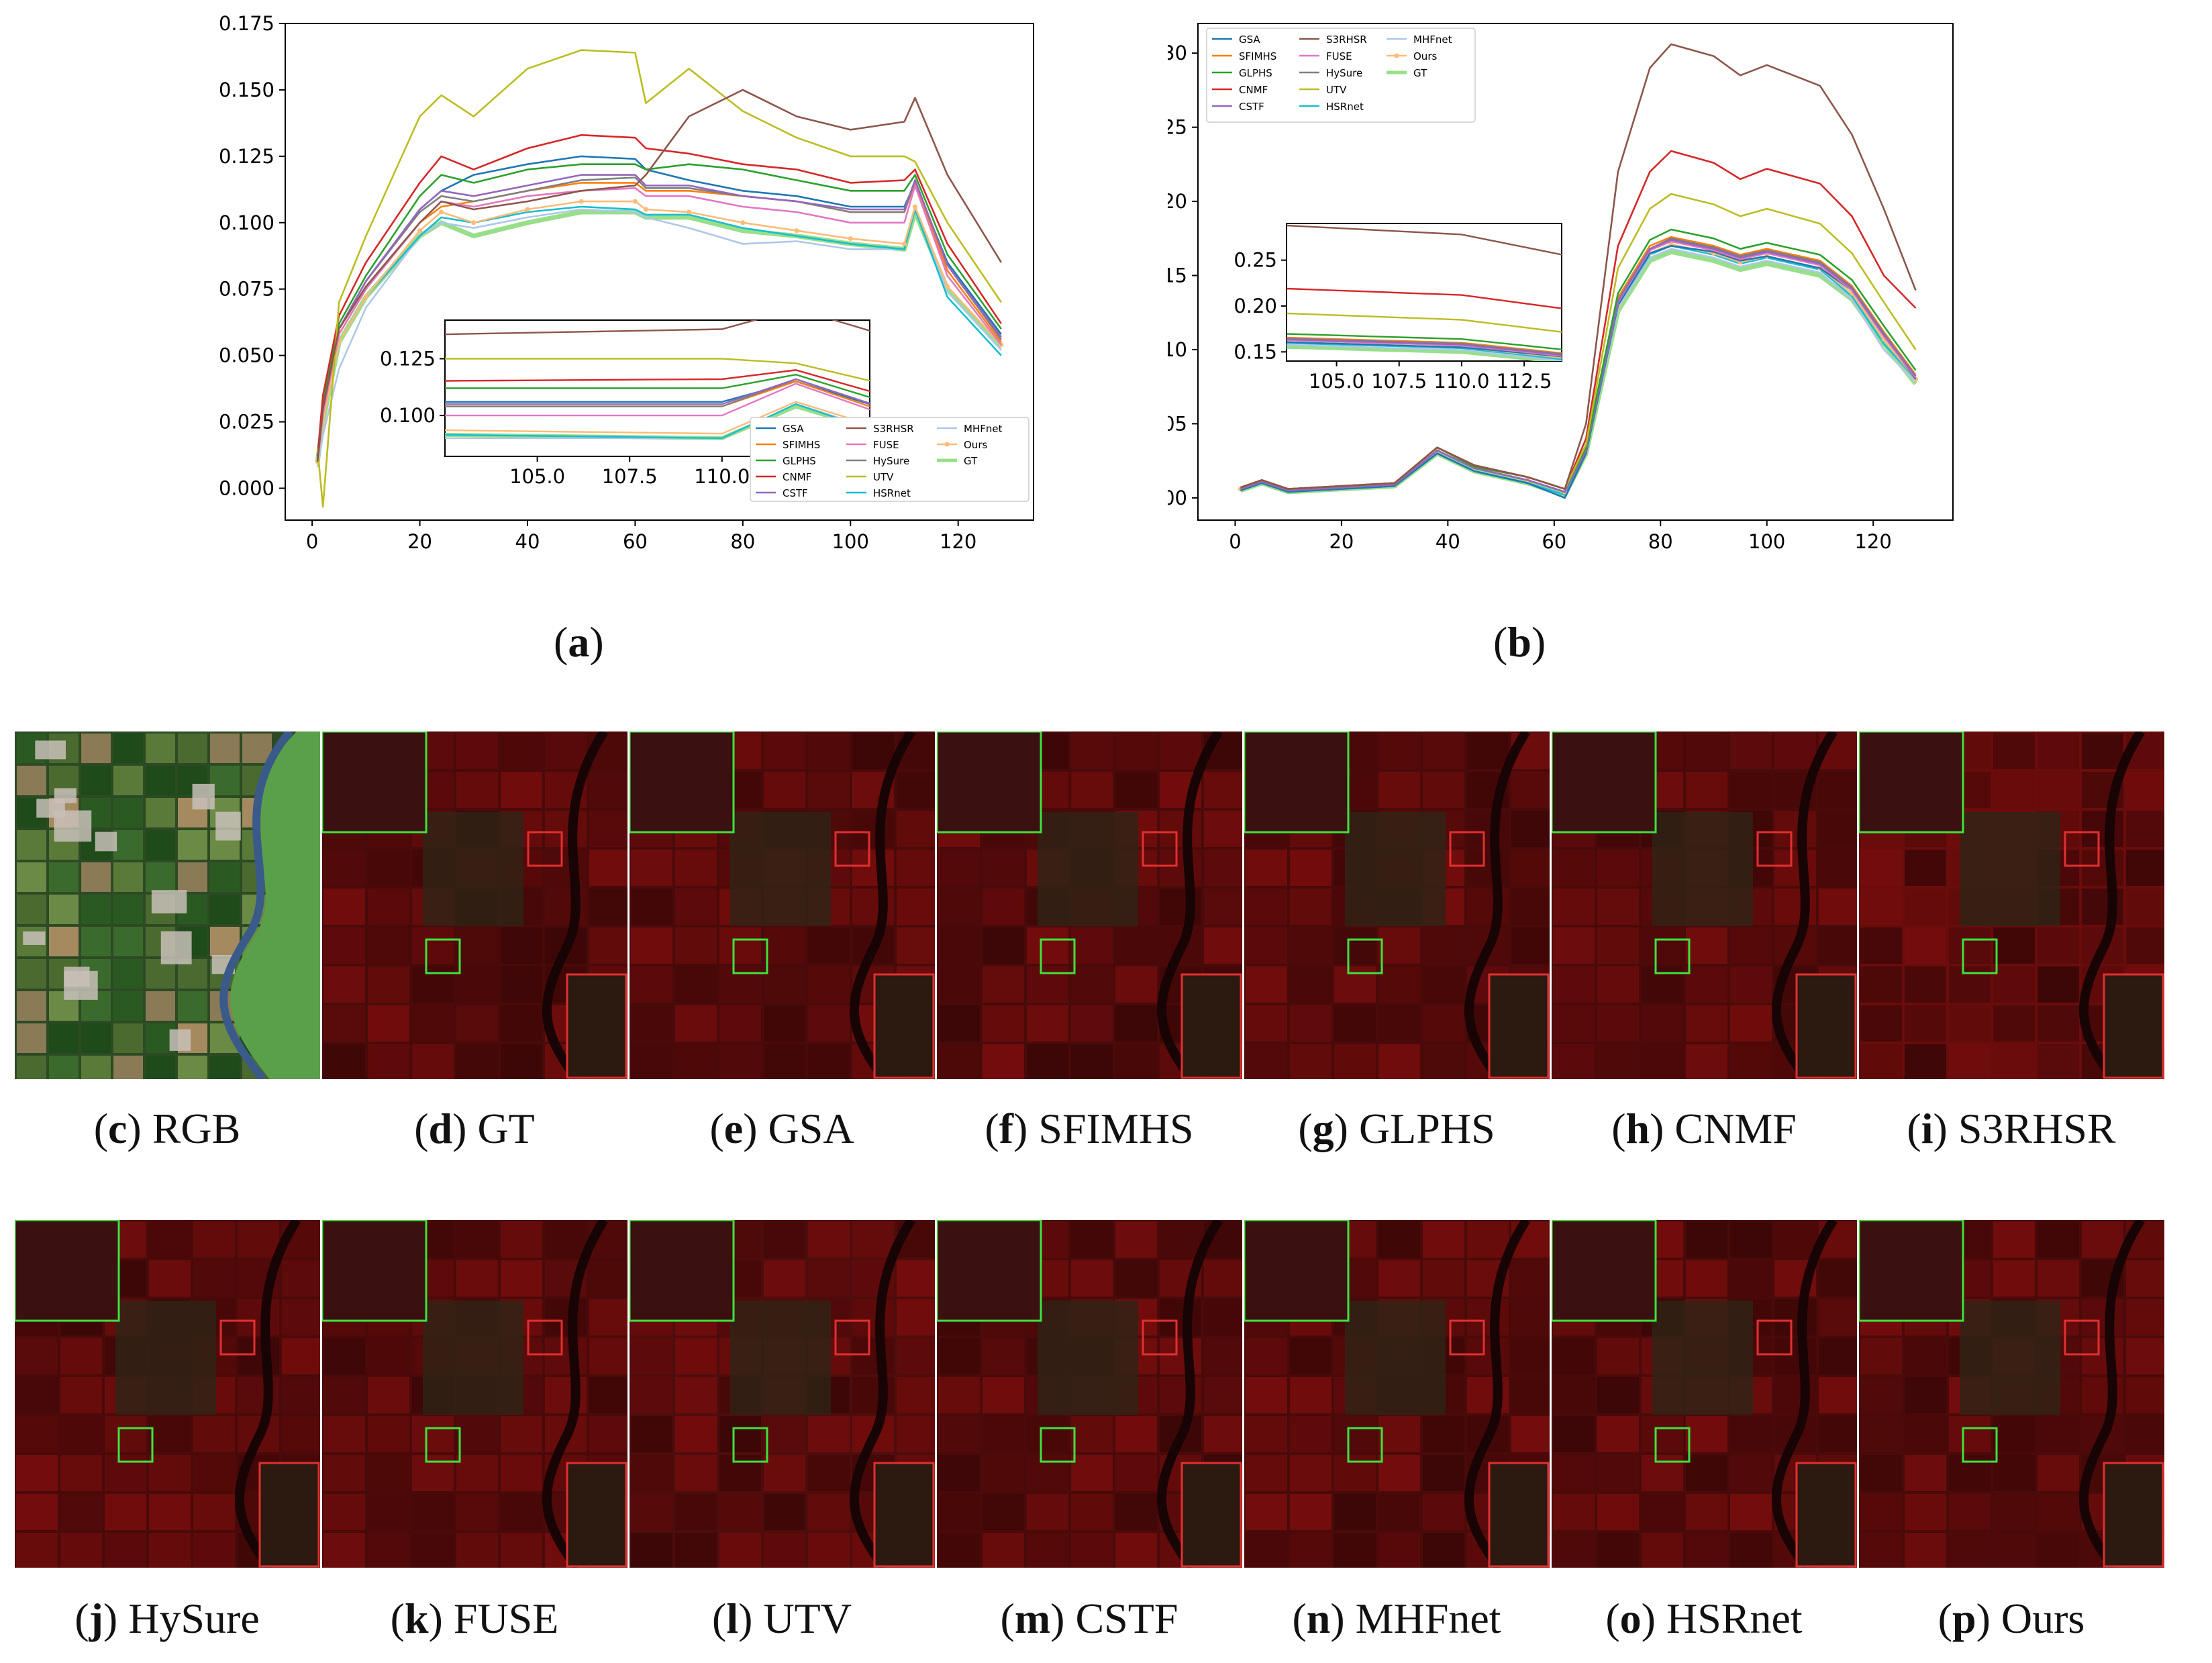 This screenshot has width=2212, height=1663. What do you see at coordinates (1911, 783) in the screenshot?
I see `zoom-box-green` at bounding box center [1911, 783].